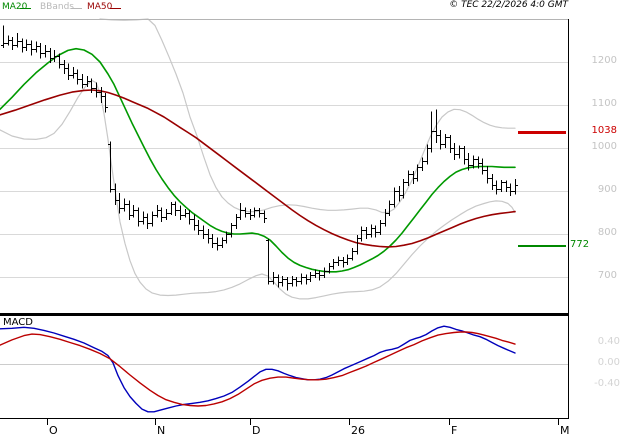  Describe the element at coordinates (607, 383) in the screenshot. I see `macd-axis-label--0.40: -0.40` at that location.